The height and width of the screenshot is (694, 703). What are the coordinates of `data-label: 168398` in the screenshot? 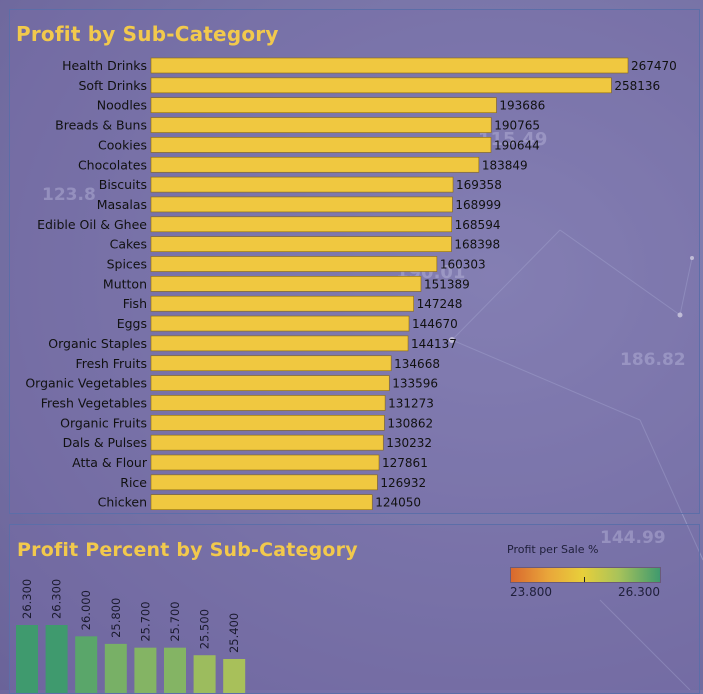 It's located at (477, 245).